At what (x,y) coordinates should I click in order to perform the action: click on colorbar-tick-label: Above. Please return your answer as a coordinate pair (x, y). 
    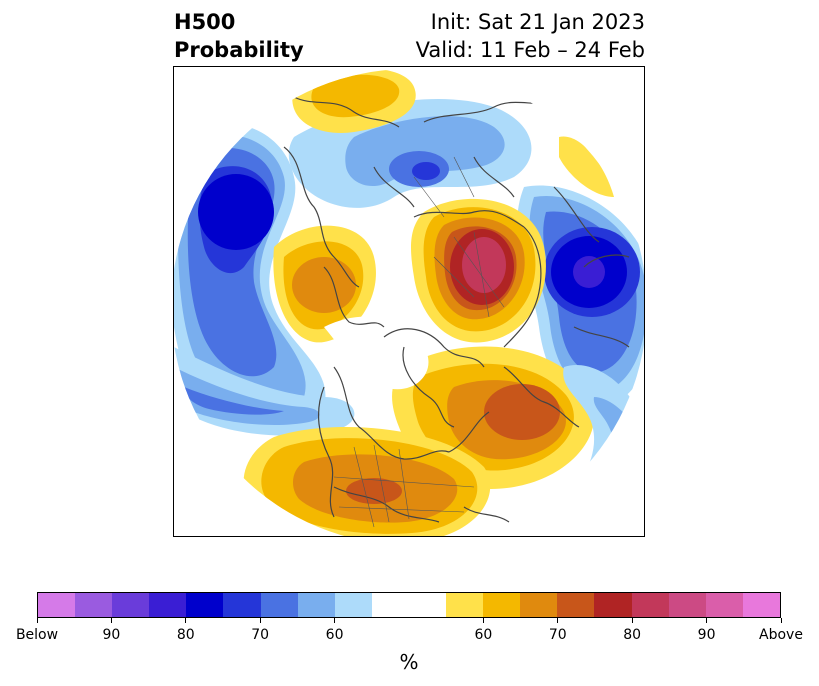
    Looking at the image, I should click on (781, 635).